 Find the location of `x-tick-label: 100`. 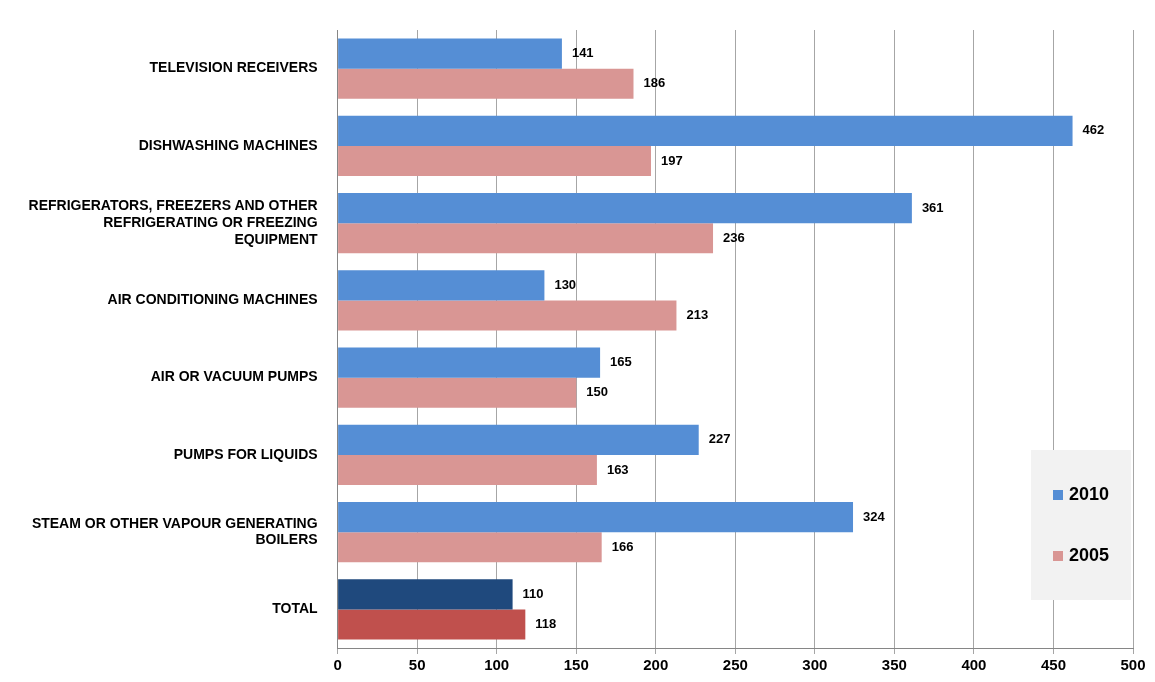

x-tick-label: 100 is located at coordinates (497, 665).